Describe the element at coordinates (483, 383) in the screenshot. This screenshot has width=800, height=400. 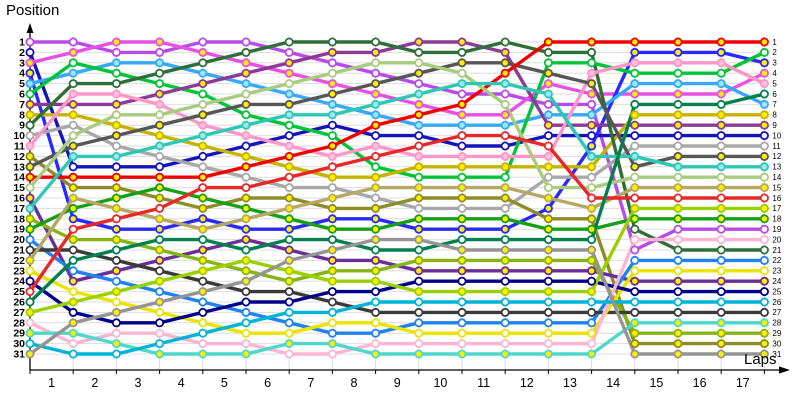
I see `svg-text: 11` at that location.